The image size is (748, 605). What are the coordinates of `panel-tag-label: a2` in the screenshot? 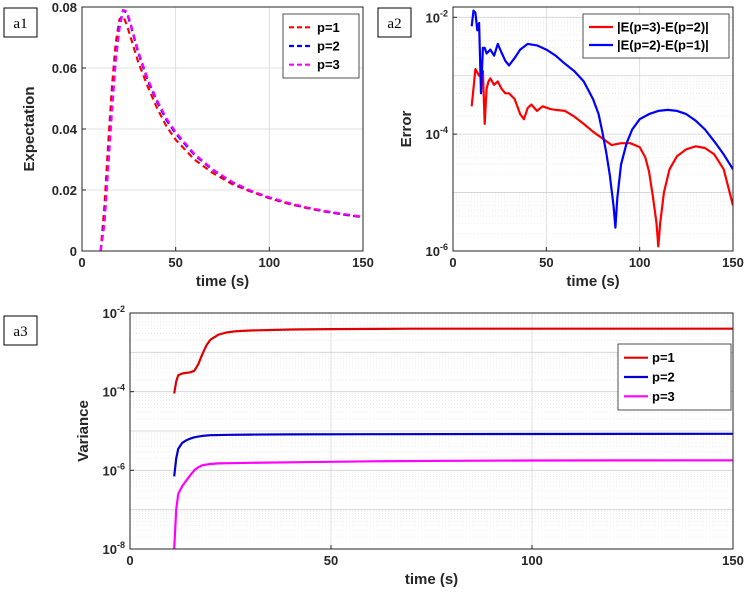 It's located at (394, 24).